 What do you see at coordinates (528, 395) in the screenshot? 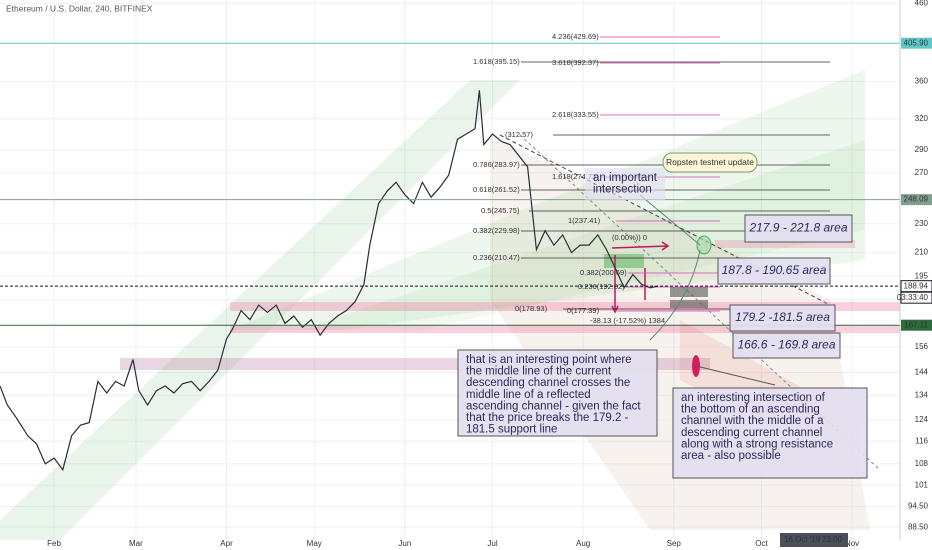
I see `note-line: middle line of a reflected` at bounding box center [528, 395].